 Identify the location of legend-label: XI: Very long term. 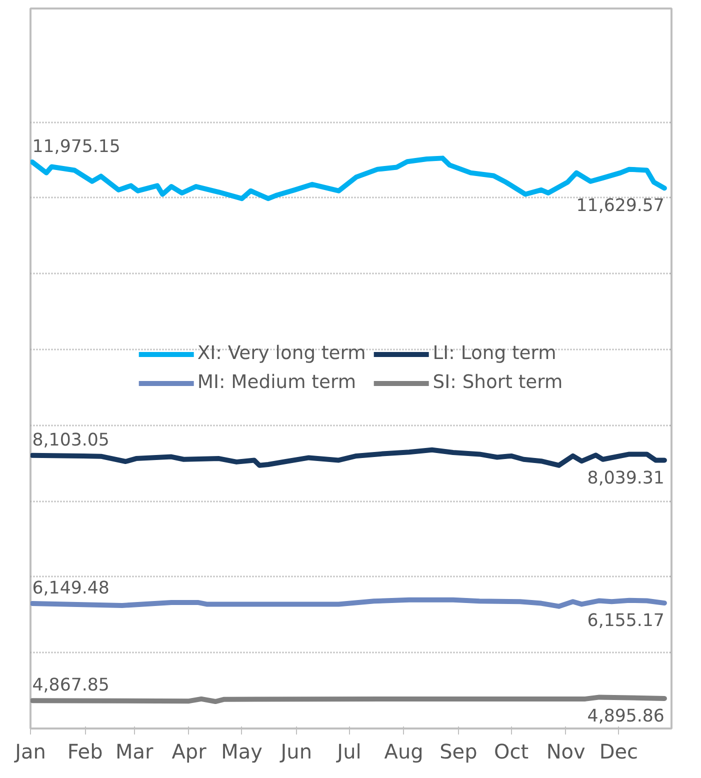
(281, 353).